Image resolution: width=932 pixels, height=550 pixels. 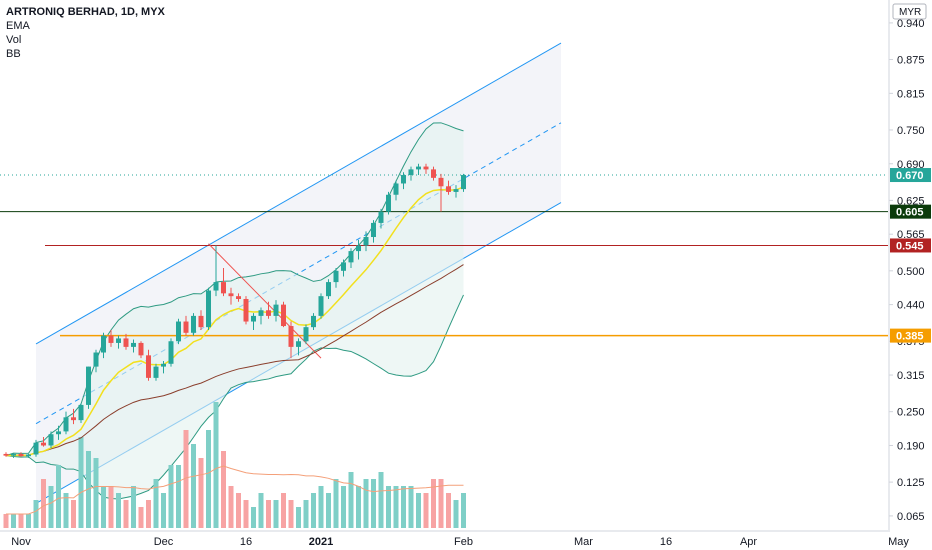 I want to click on x-tick-label: Apr, so click(x=748, y=542).